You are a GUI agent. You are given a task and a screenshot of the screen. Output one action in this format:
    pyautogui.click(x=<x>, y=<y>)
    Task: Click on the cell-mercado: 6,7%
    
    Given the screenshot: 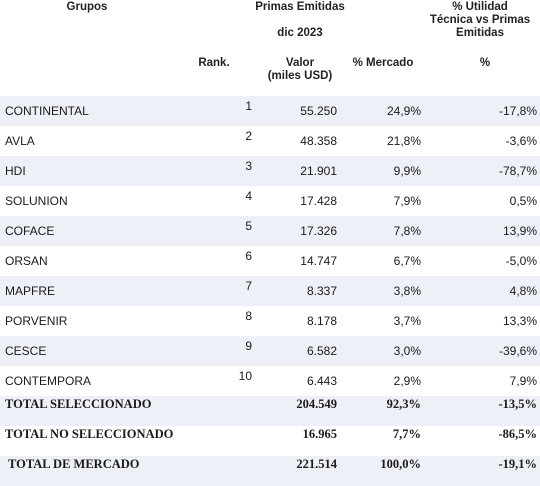 What is the action you would take?
    pyautogui.click(x=407, y=261)
    